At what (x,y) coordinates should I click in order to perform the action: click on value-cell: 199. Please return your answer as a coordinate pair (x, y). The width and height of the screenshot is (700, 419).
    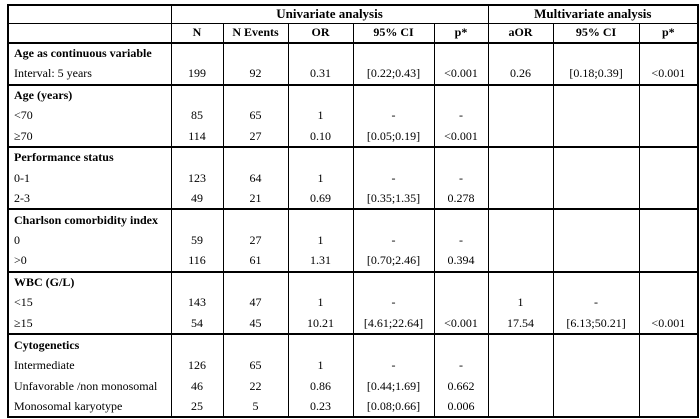
    Looking at the image, I should click on (196, 74).